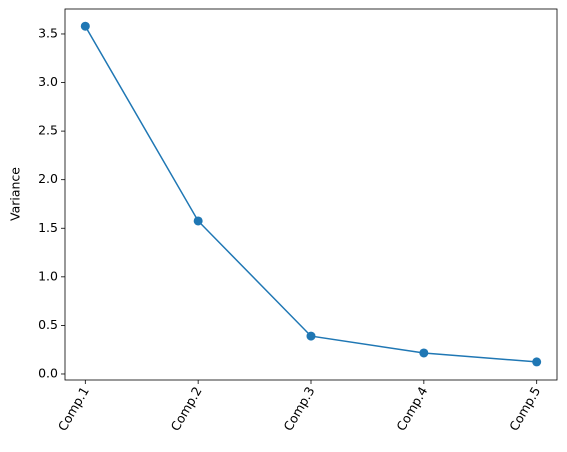 The width and height of the screenshot is (567, 452). What do you see at coordinates (411, 408) in the screenshot?
I see `x-tick-label: Comp.4` at bounding box center [411, 408].